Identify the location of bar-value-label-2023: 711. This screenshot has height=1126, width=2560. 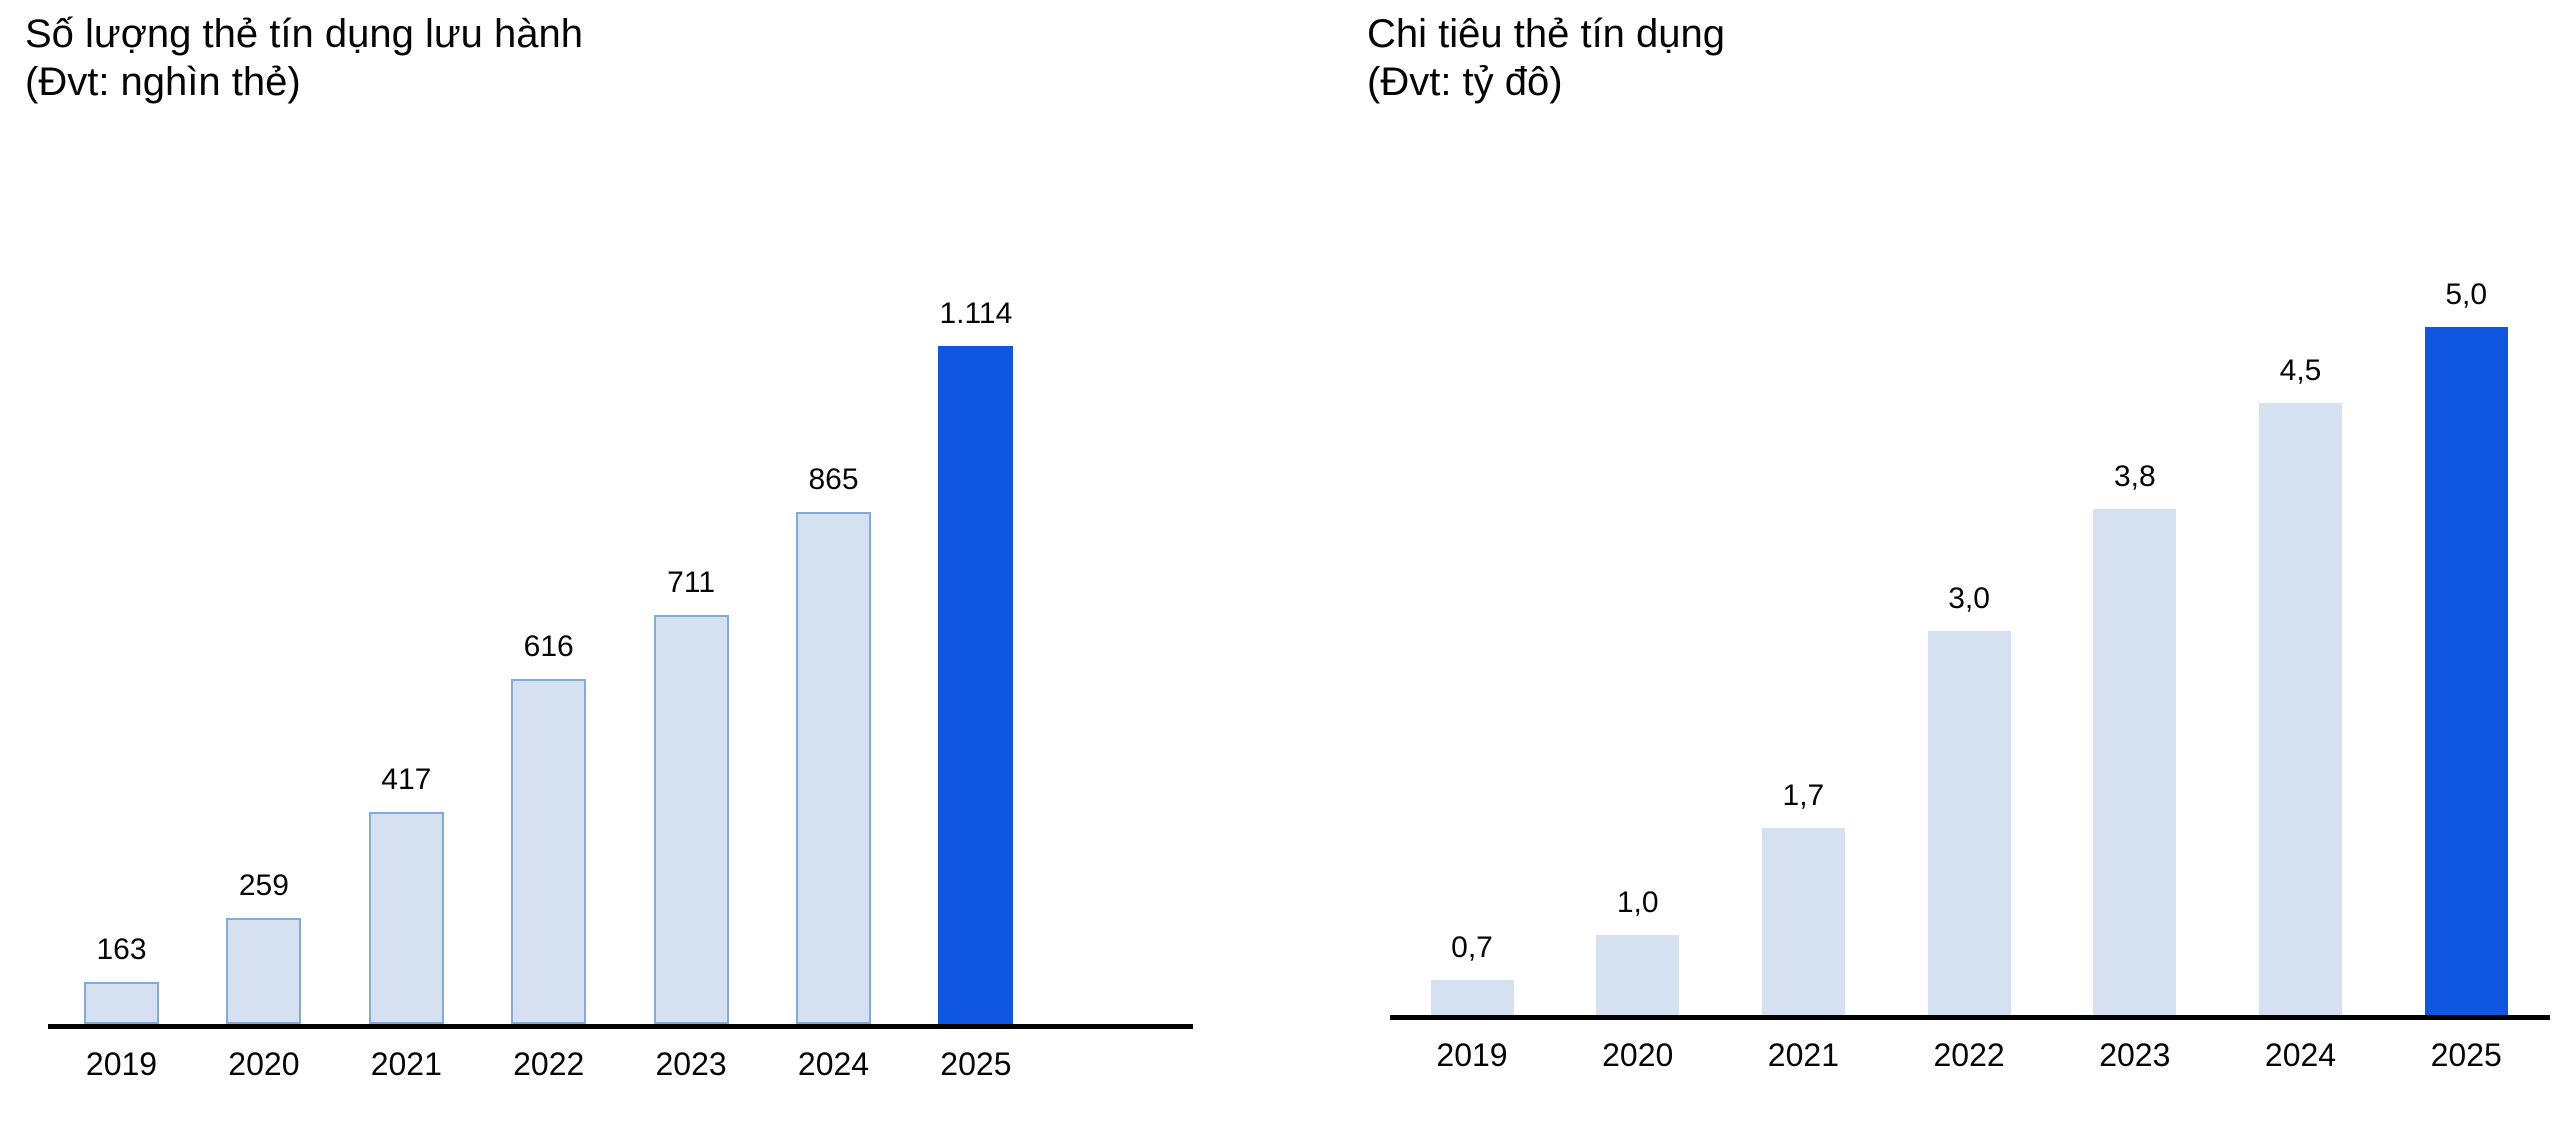
(691, 582).